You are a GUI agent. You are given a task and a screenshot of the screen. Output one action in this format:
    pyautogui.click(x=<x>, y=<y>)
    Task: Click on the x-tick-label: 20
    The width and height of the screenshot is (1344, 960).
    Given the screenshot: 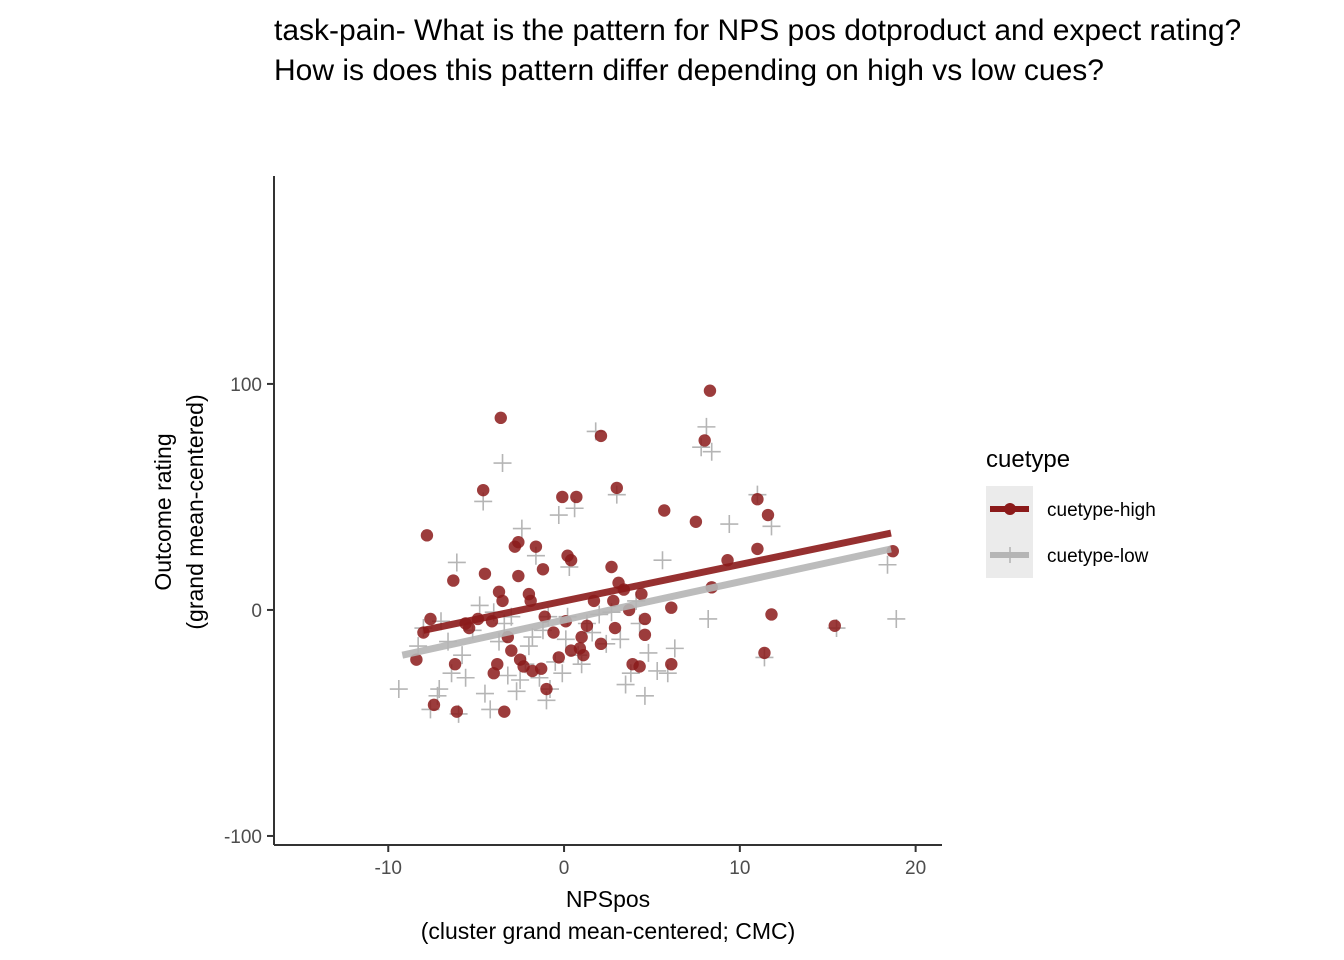 What is the action you would take?
    pyautogui.click(x=915, y=868)
    